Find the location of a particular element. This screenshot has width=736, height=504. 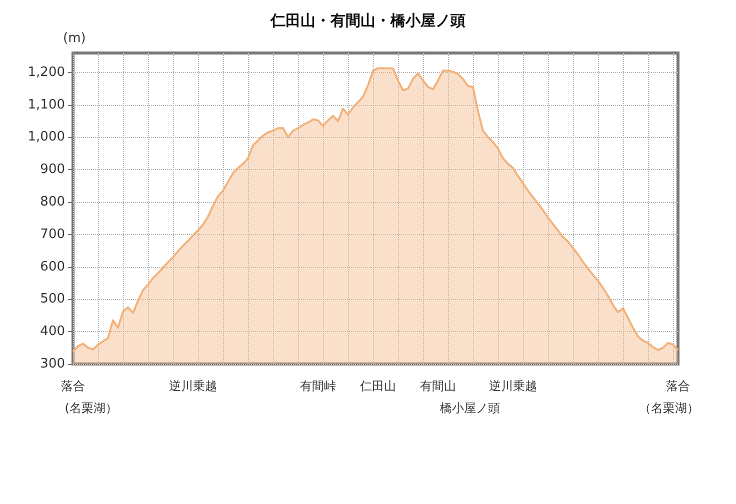

y-tick-label: 300 is located at coordinates (52, 364).